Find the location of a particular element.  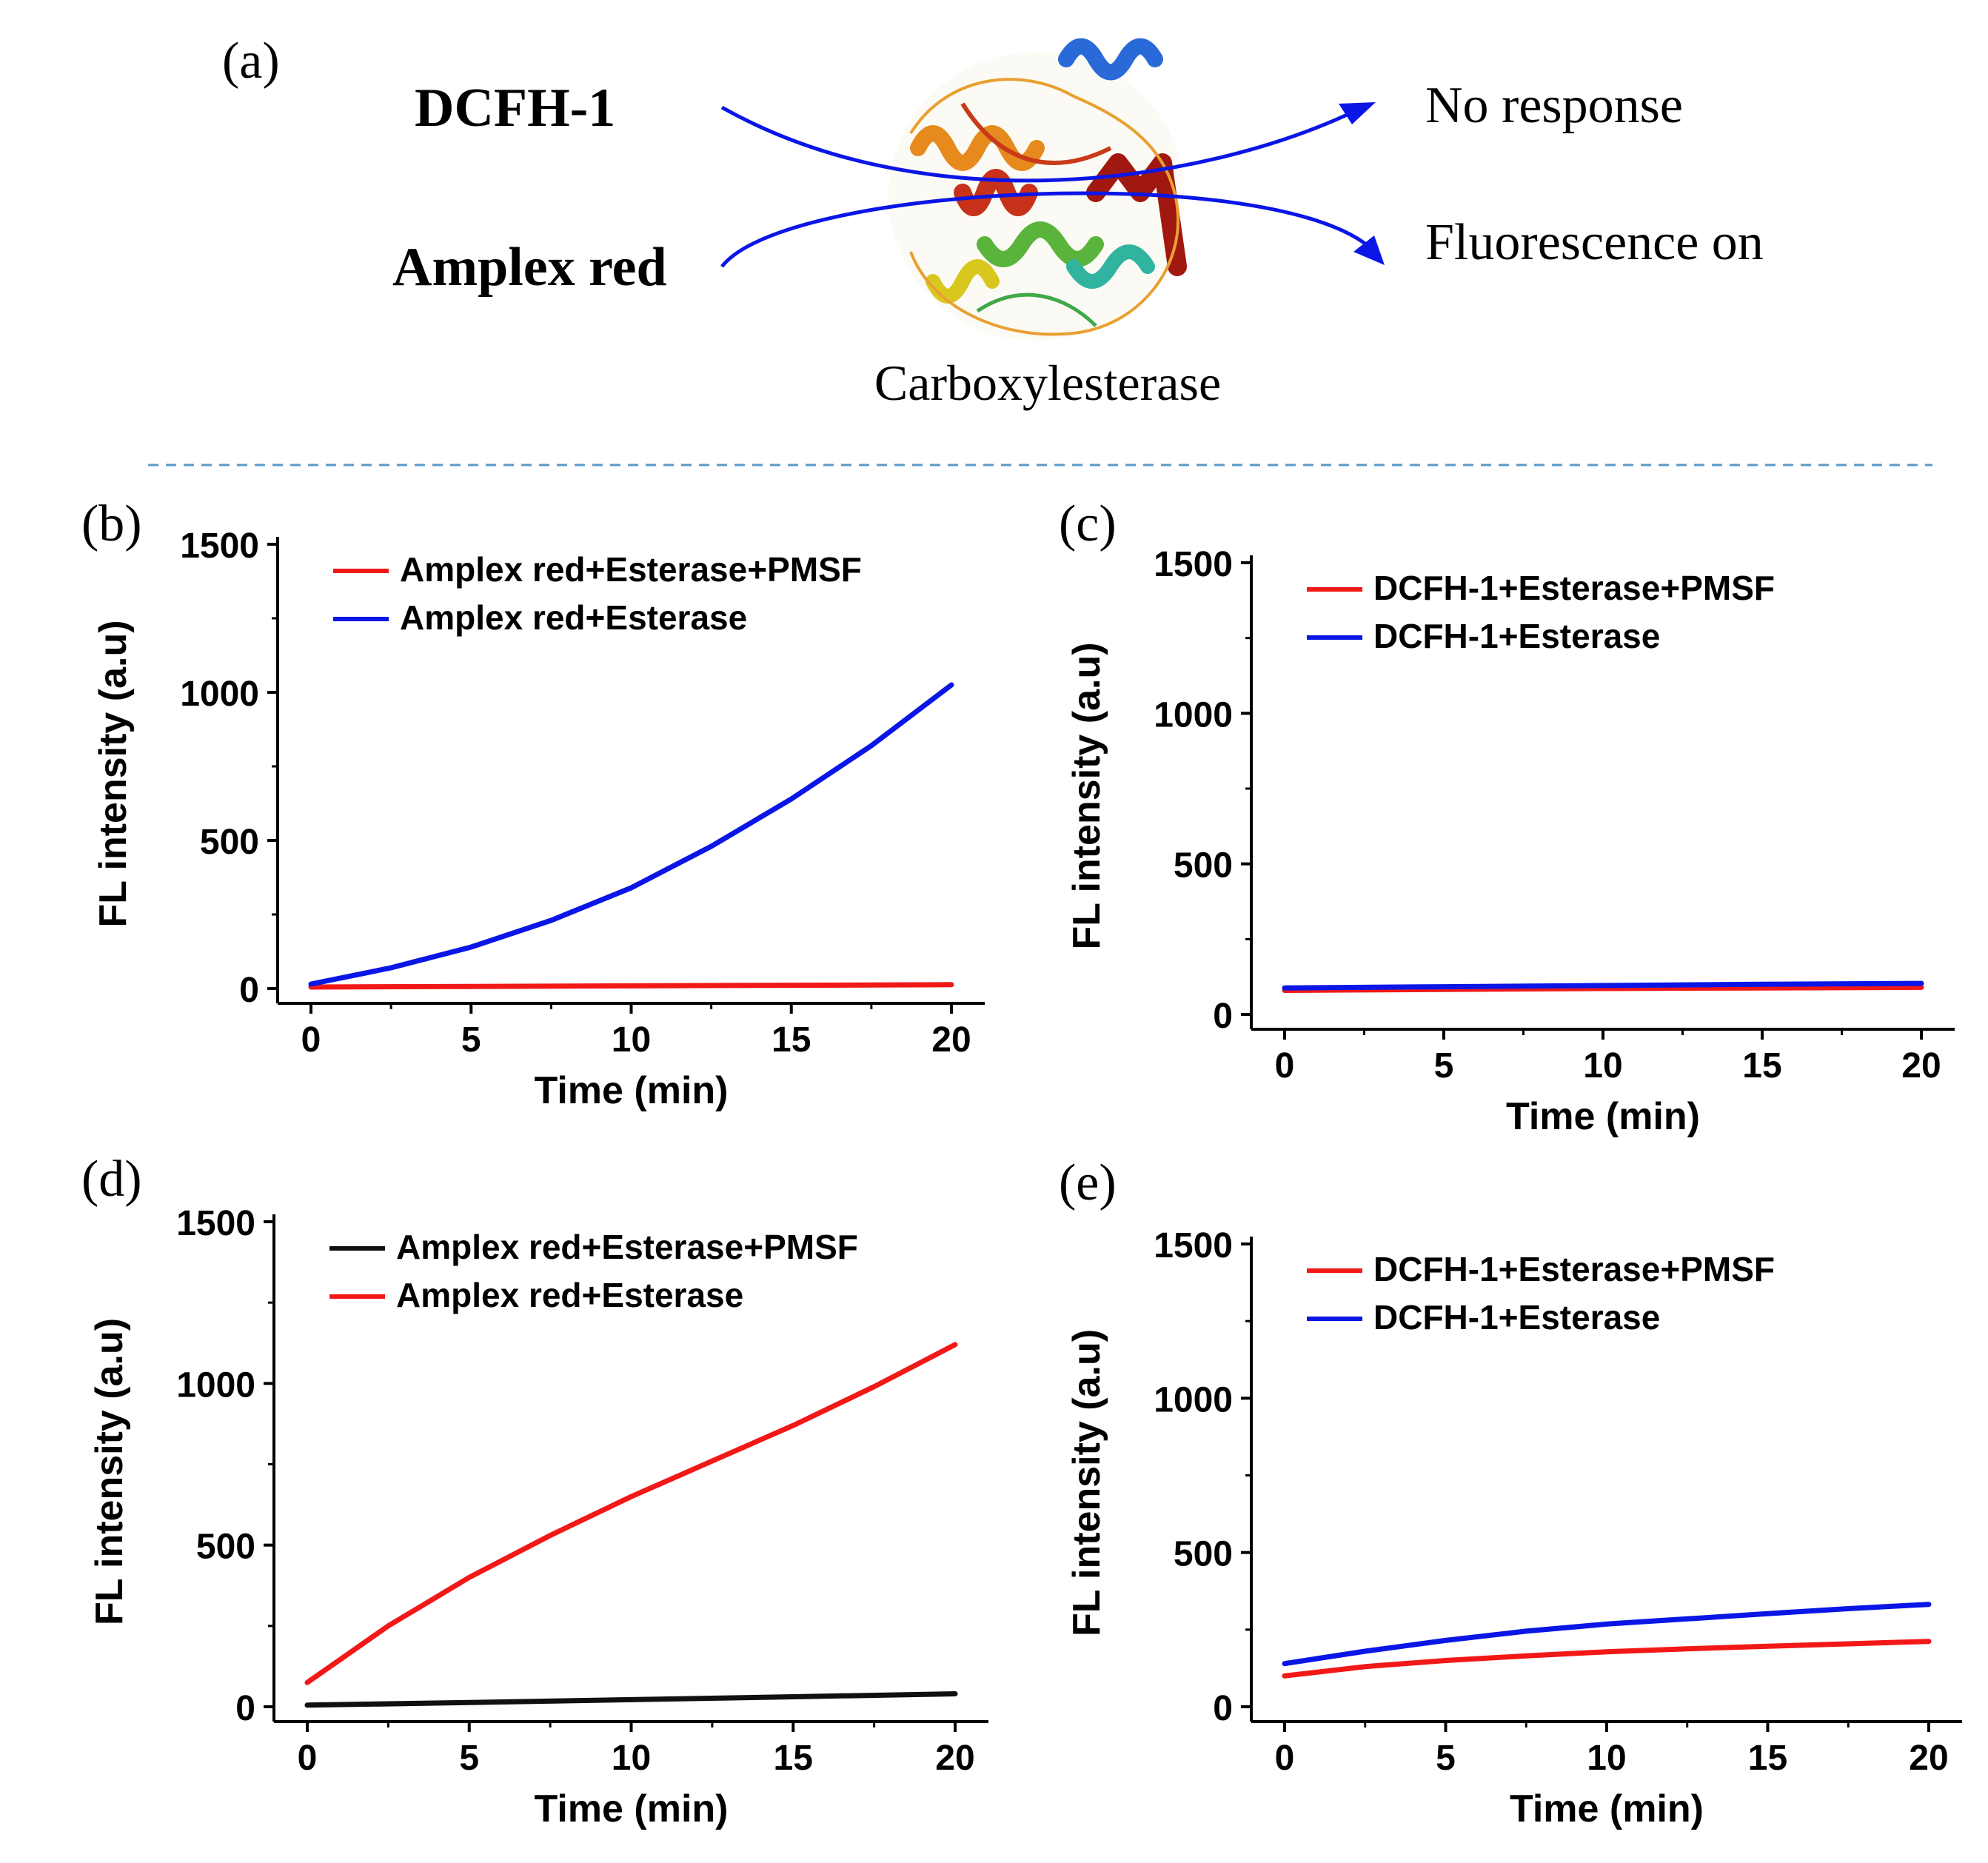

arrow-probe2 is located at coordinates (1044, 229).